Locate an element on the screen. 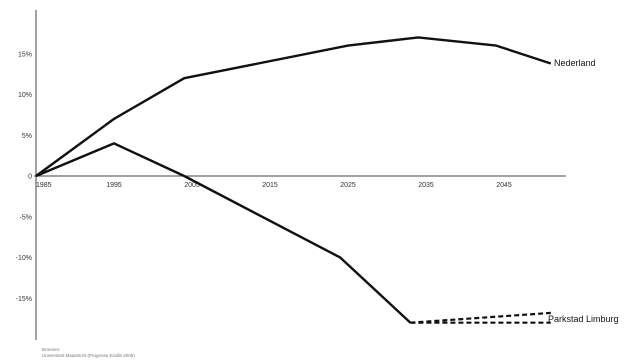 The image size is (629, 361). x-tick-label: 1985 is located at coordinates (44, 185).